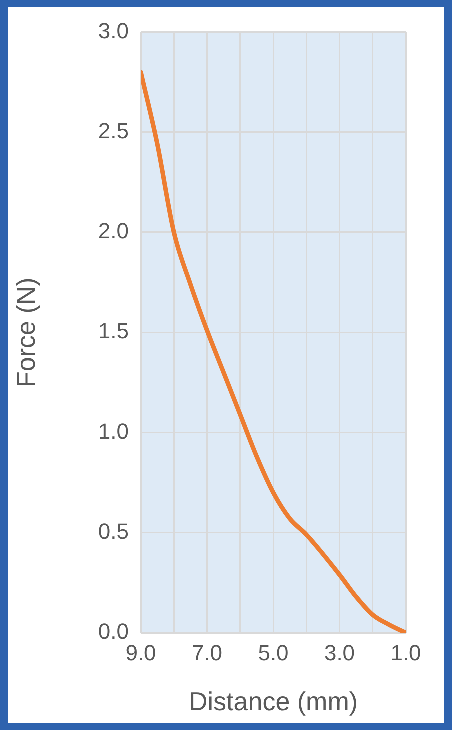 The height and width of the screenshot is (730, 452). What do you see at coordinates (273, 653) in the screenshot?
I see `x-tick-label: 5.0` at bounding box center [273, 653].